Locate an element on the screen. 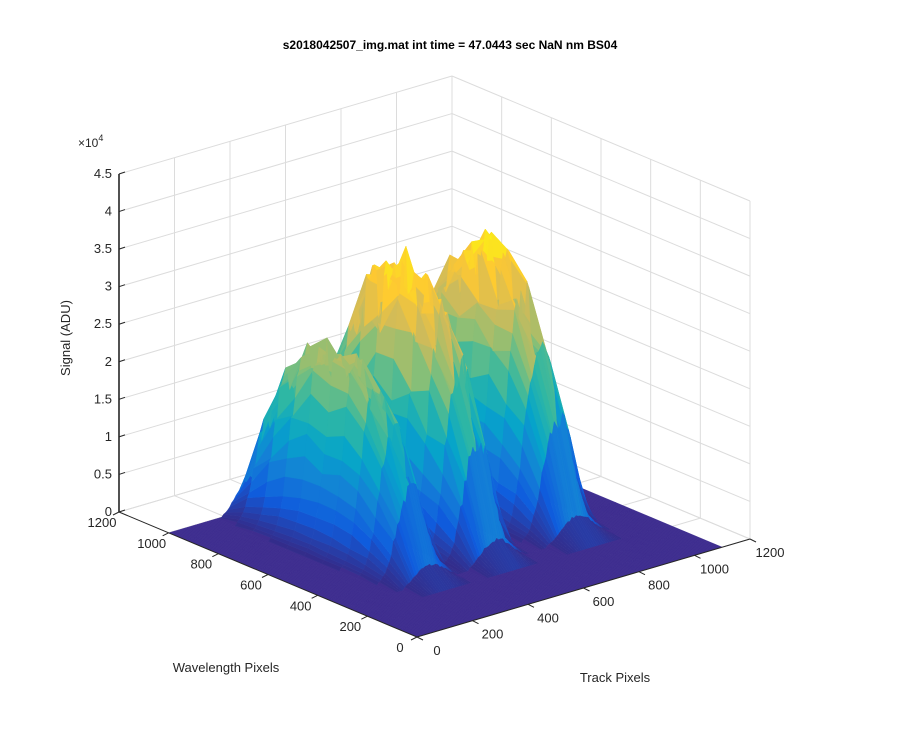 This screenshot has height=755, width=900. y-tick-label: 400 is located at coordinates (301, 605).